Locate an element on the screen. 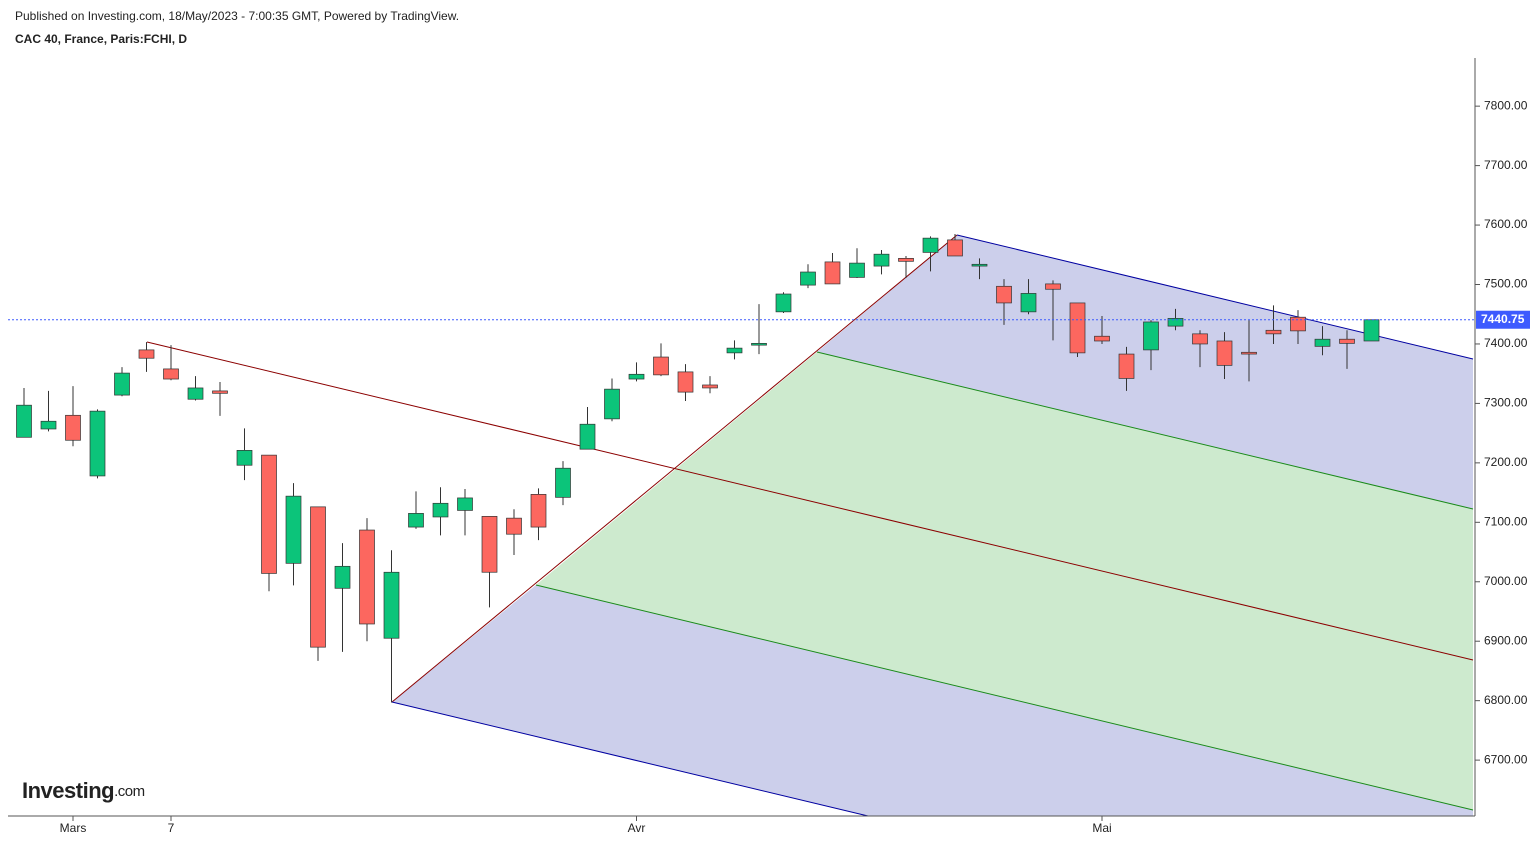 This screenshot has height=849, width=1540. y-tick-label: 7100.00 is located at coordinates (1506, 521).